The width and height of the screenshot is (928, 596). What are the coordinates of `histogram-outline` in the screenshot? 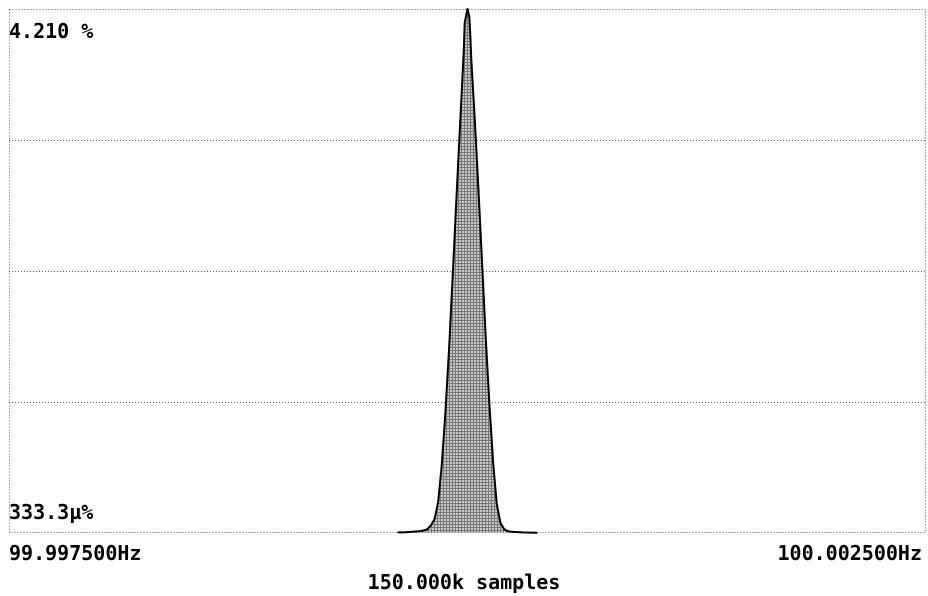 It's located at (467, 271).